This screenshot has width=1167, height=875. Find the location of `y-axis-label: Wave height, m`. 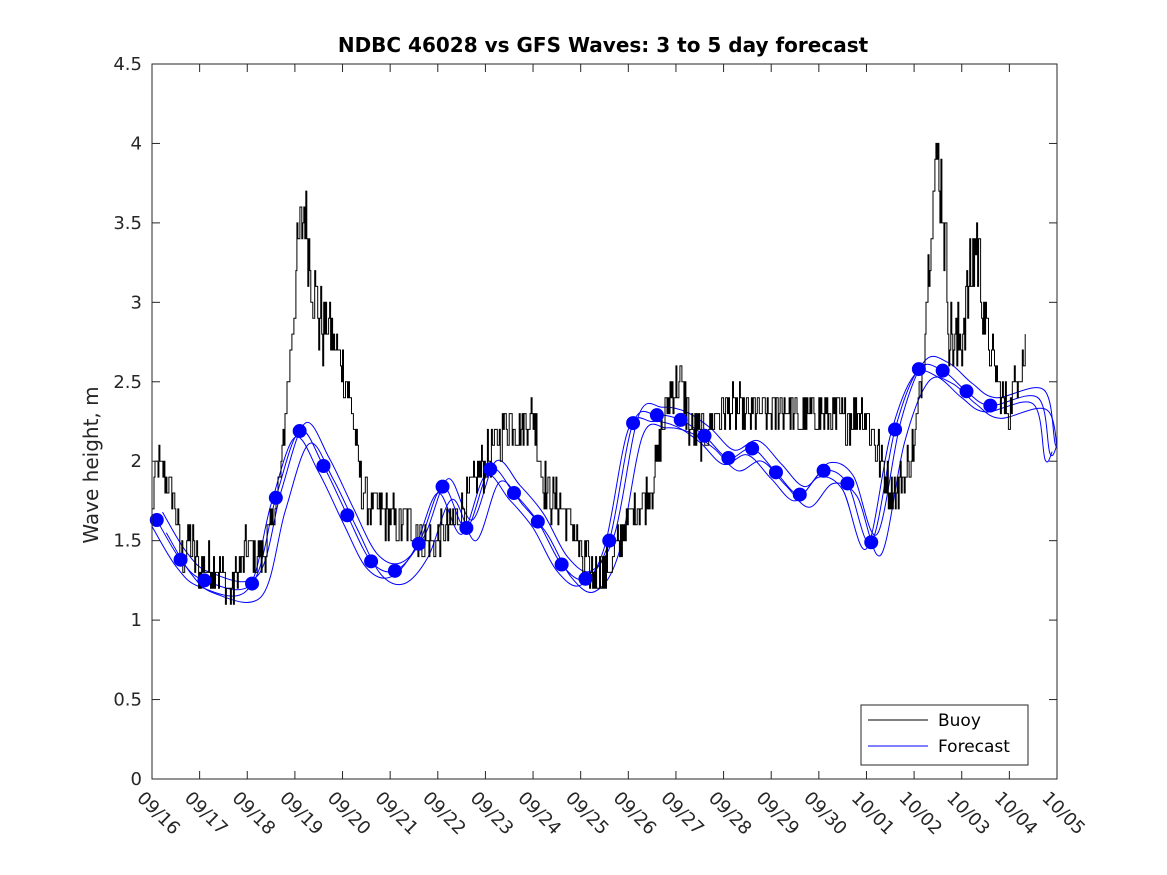

y-axis-label: Wave height, m is located at coordinates (91, 464).